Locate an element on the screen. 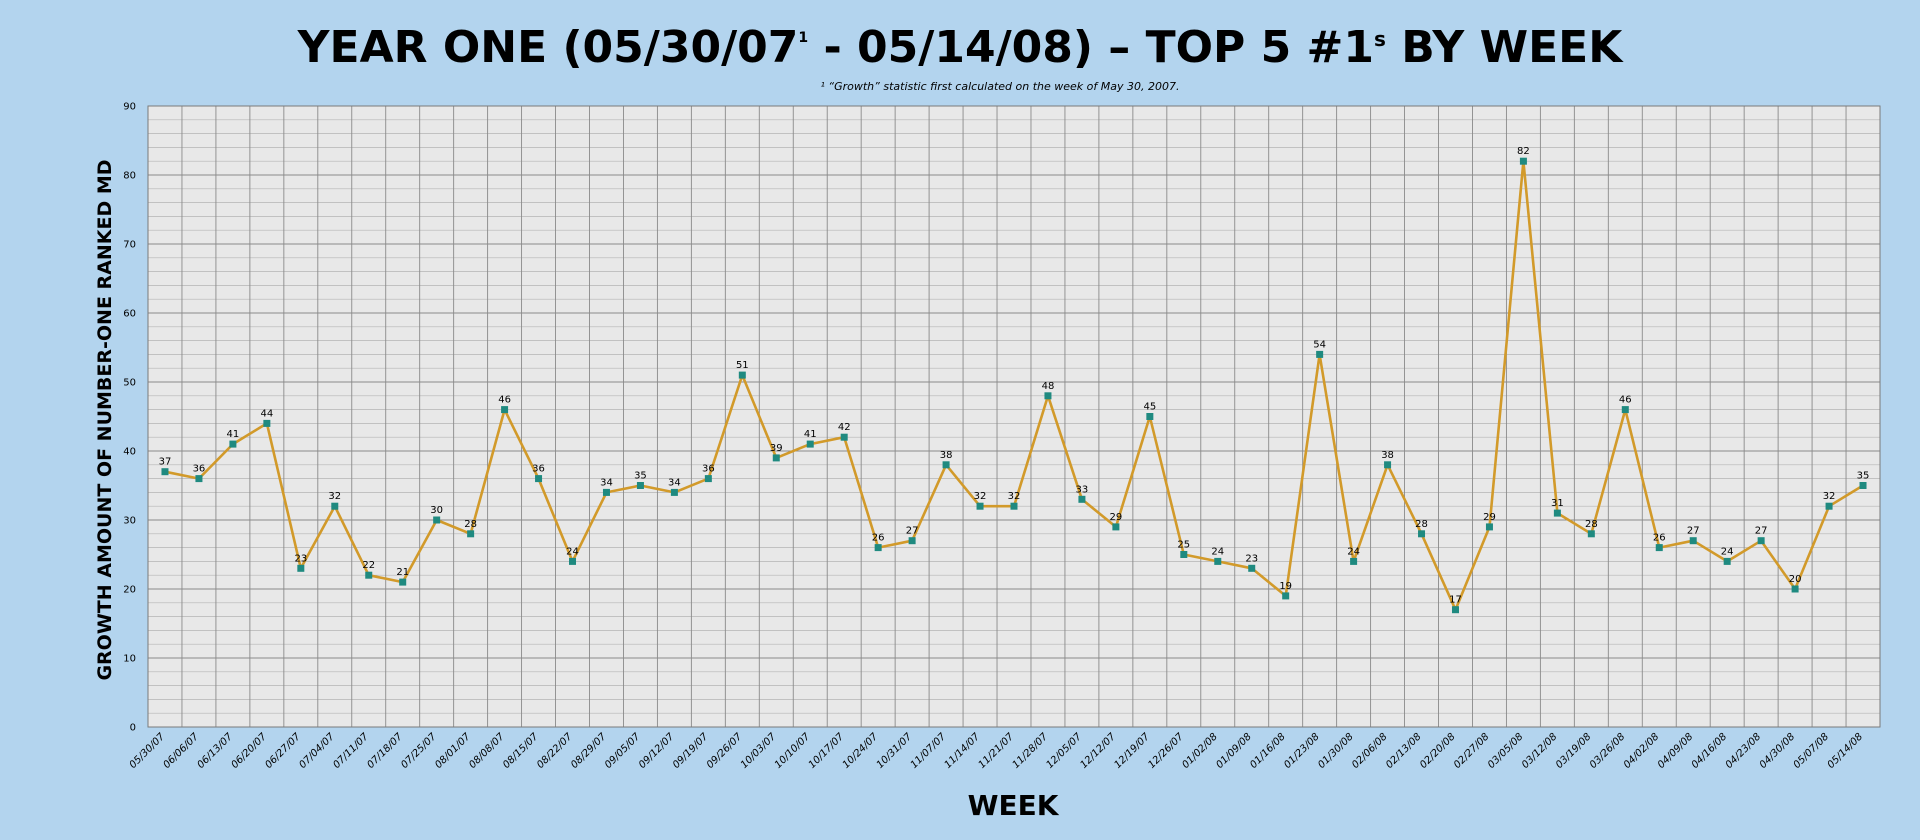 This screenshot has height=840, width=1920. x-tick-label: 09/26/07 is located at coordinates (725, 751).